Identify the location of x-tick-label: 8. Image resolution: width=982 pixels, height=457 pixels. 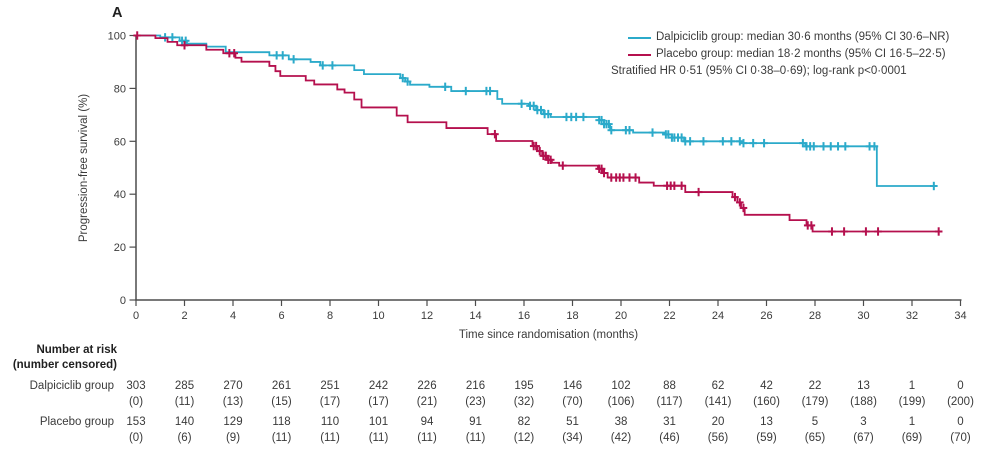
(330, 316).